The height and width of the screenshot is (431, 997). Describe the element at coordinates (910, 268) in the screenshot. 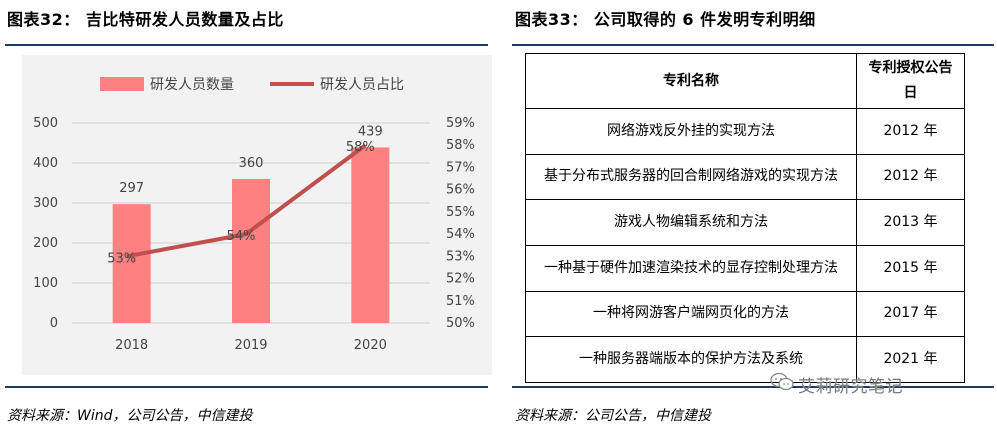

I see `grant-date-cell: 2015 年` at that location.